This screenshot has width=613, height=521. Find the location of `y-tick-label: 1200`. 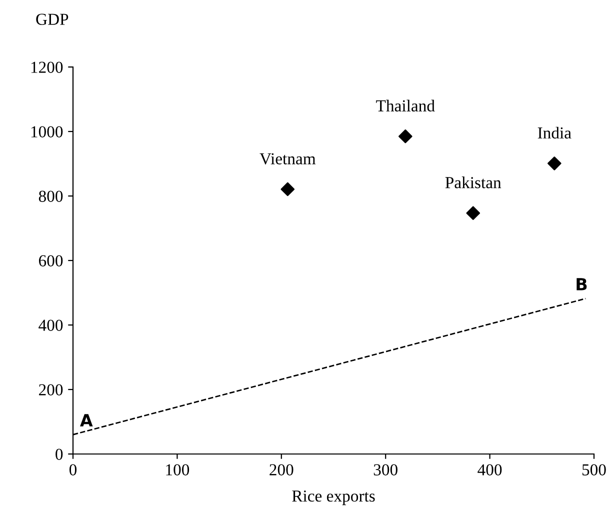

y-tick-label: 1200 is located at coordinates (47, 67).